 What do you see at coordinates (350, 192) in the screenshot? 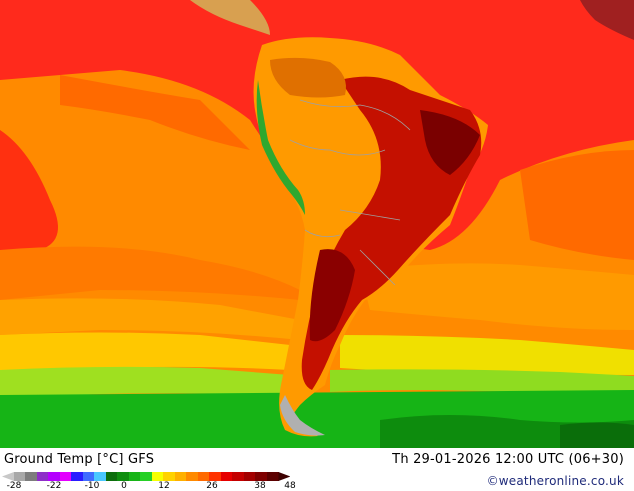
I see `country-borders` at bounding box center [350, 192].